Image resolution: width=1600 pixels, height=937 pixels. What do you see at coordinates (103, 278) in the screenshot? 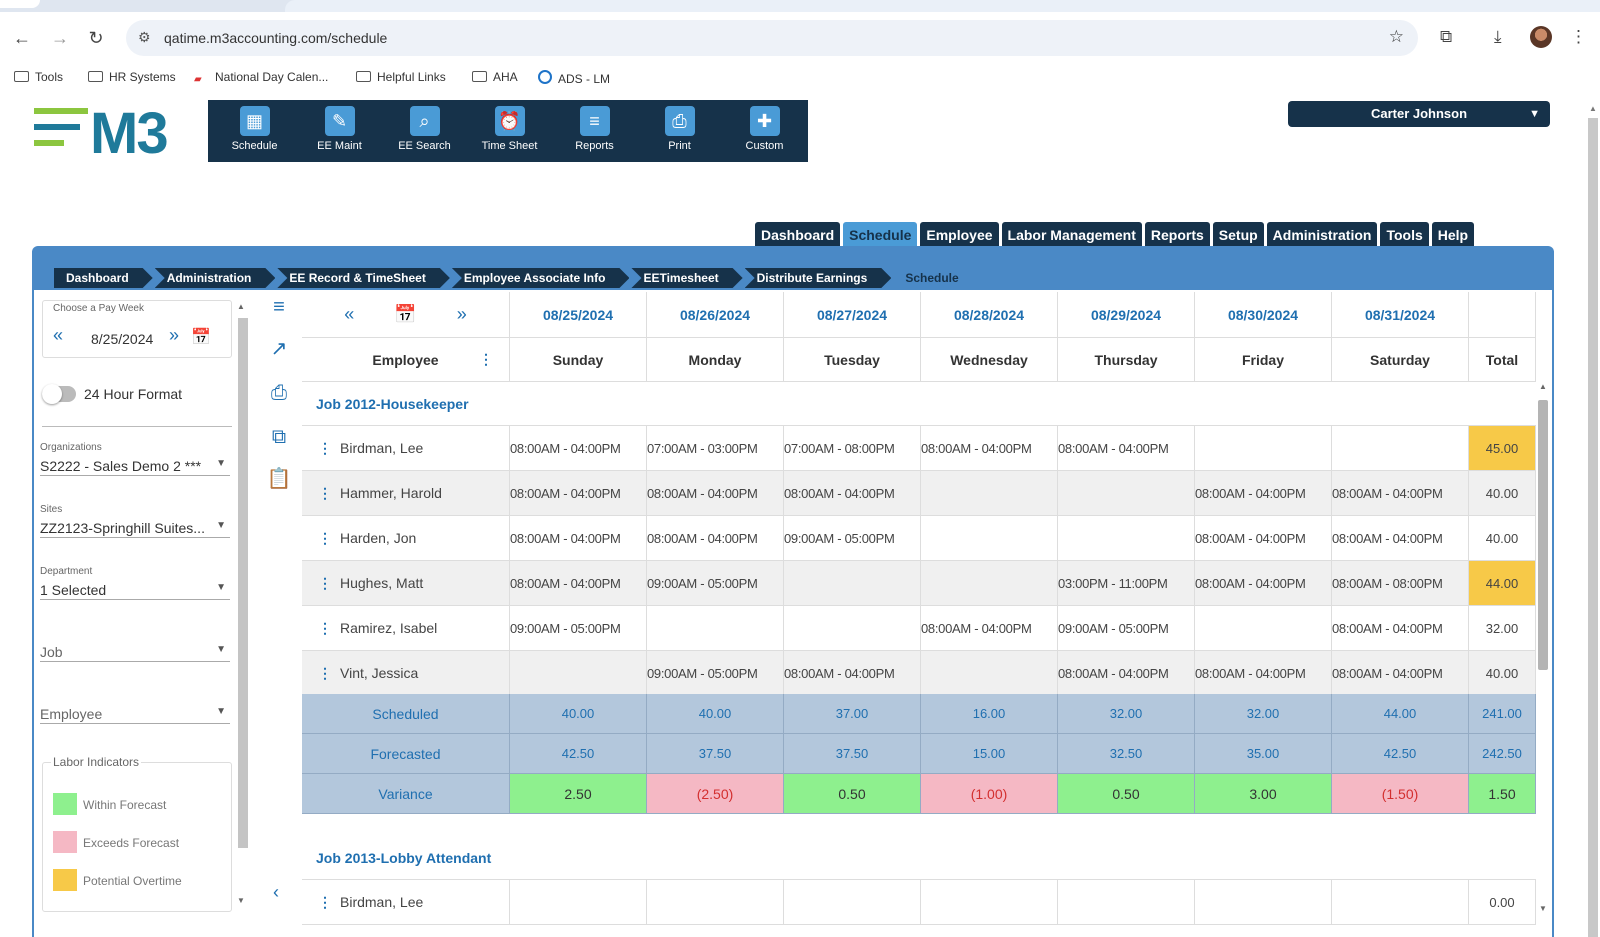
I see `breadcrumb-dashboard: Dashboard` at bounding box center [103, 278].